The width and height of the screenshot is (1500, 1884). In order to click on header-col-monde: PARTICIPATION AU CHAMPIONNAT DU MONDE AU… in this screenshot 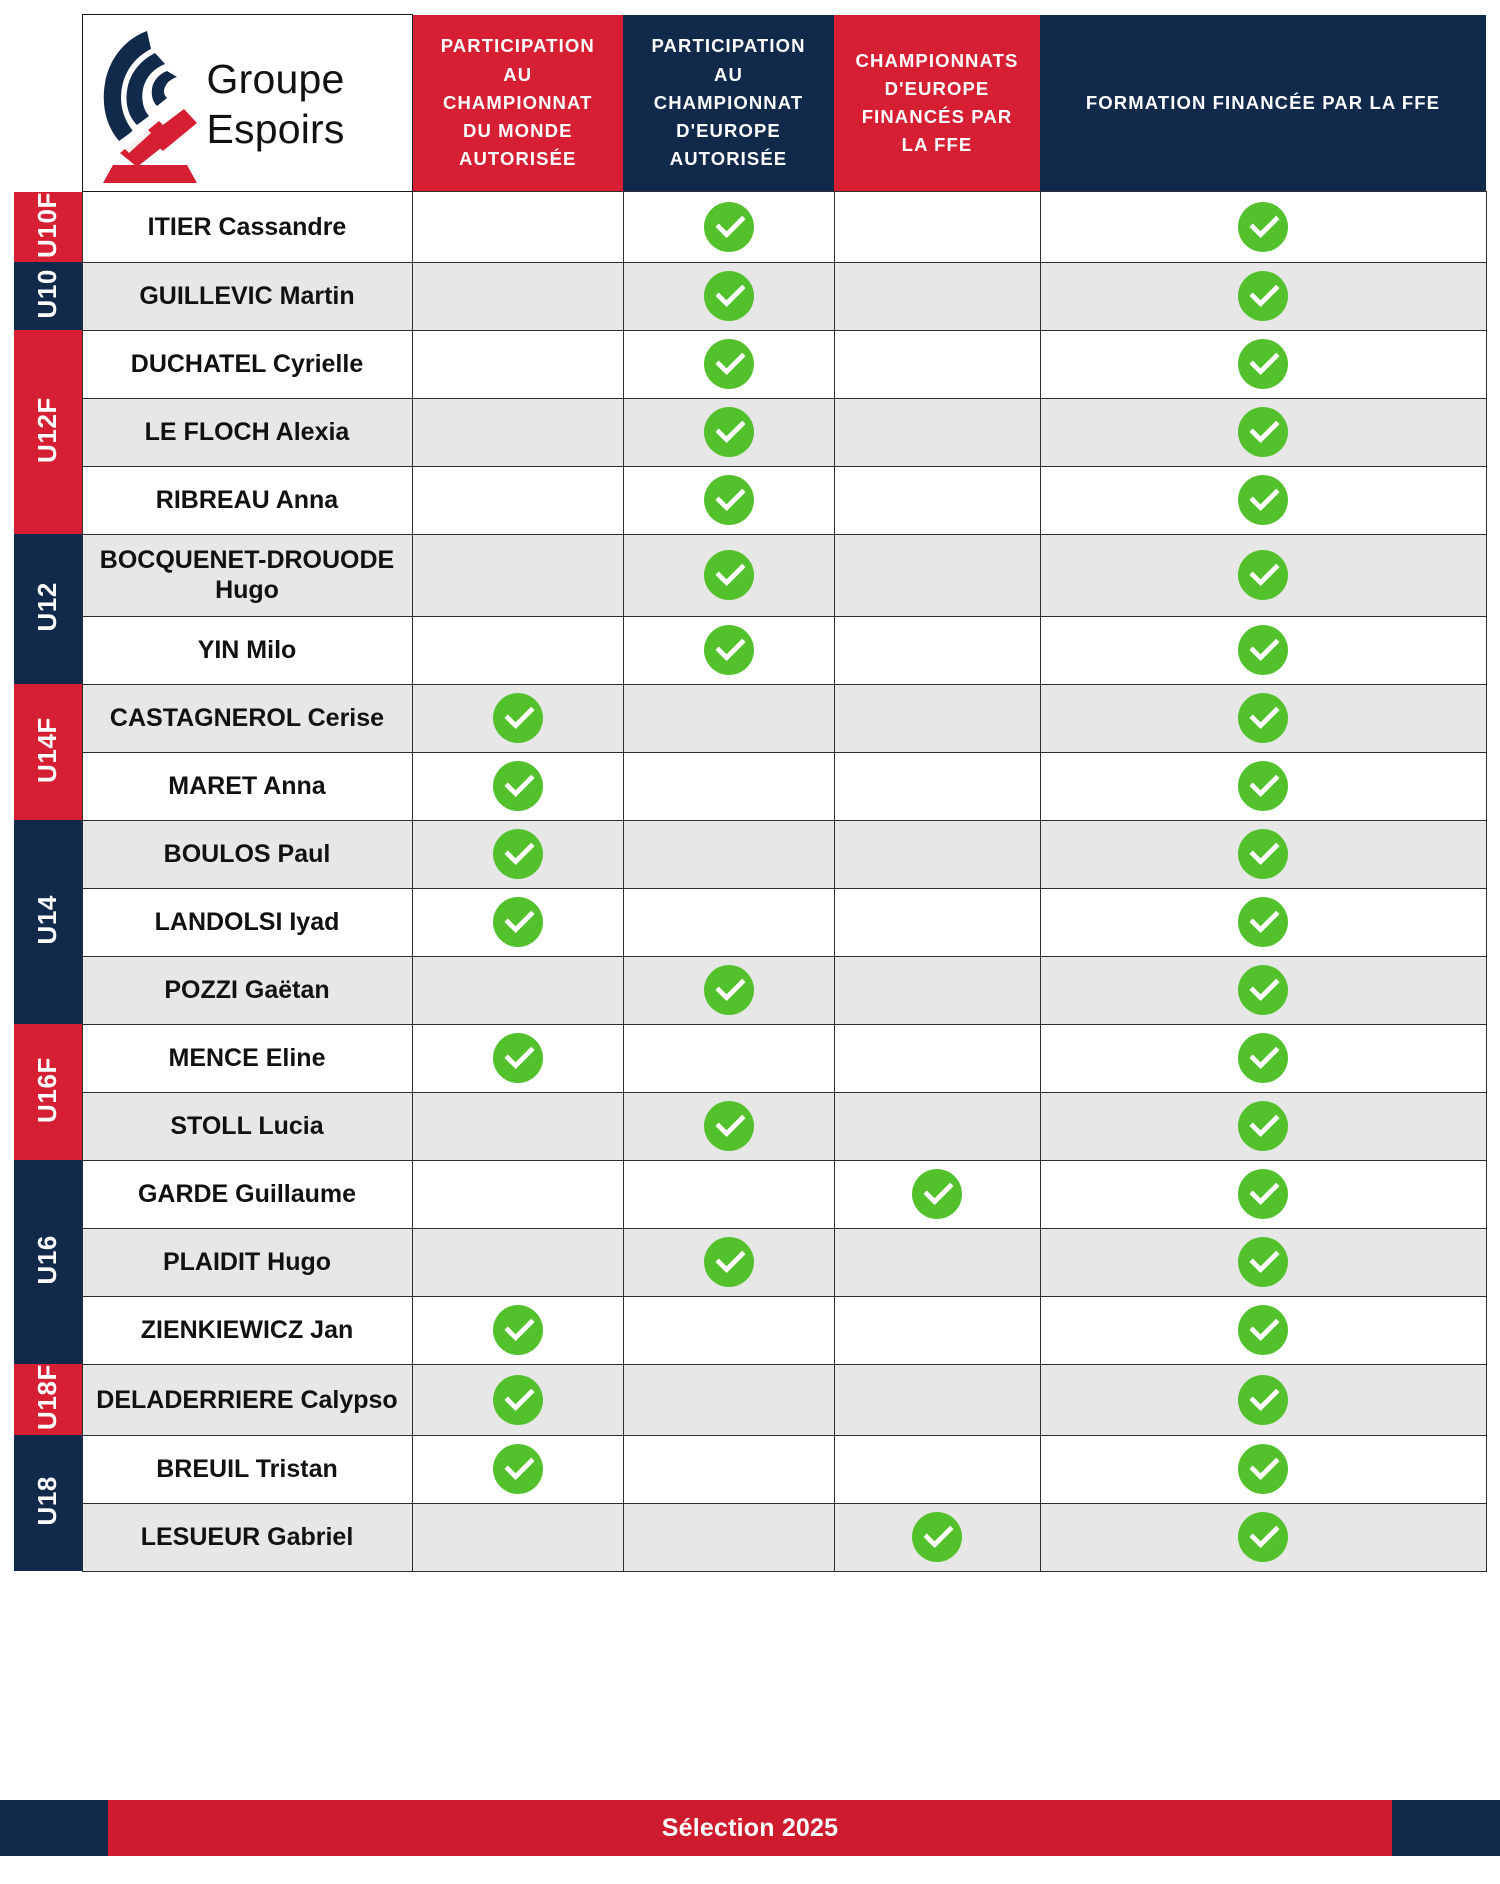, I will do `click(517, 103)`.